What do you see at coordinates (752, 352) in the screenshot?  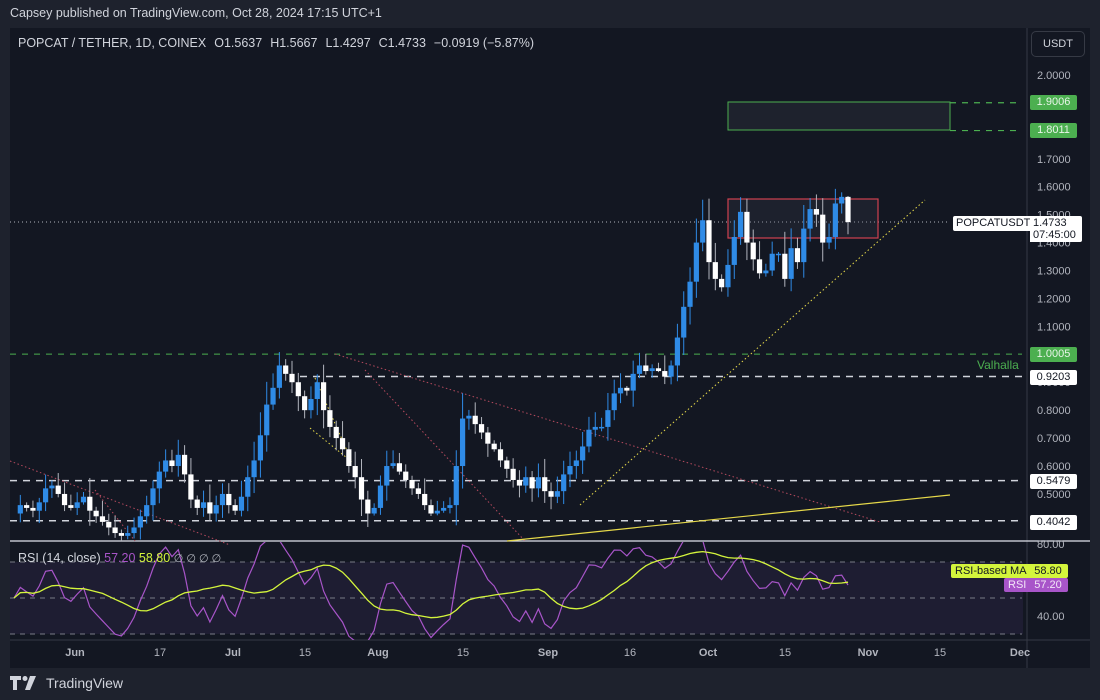 I see `ascending-trendline` at bounding box center [752, 352].